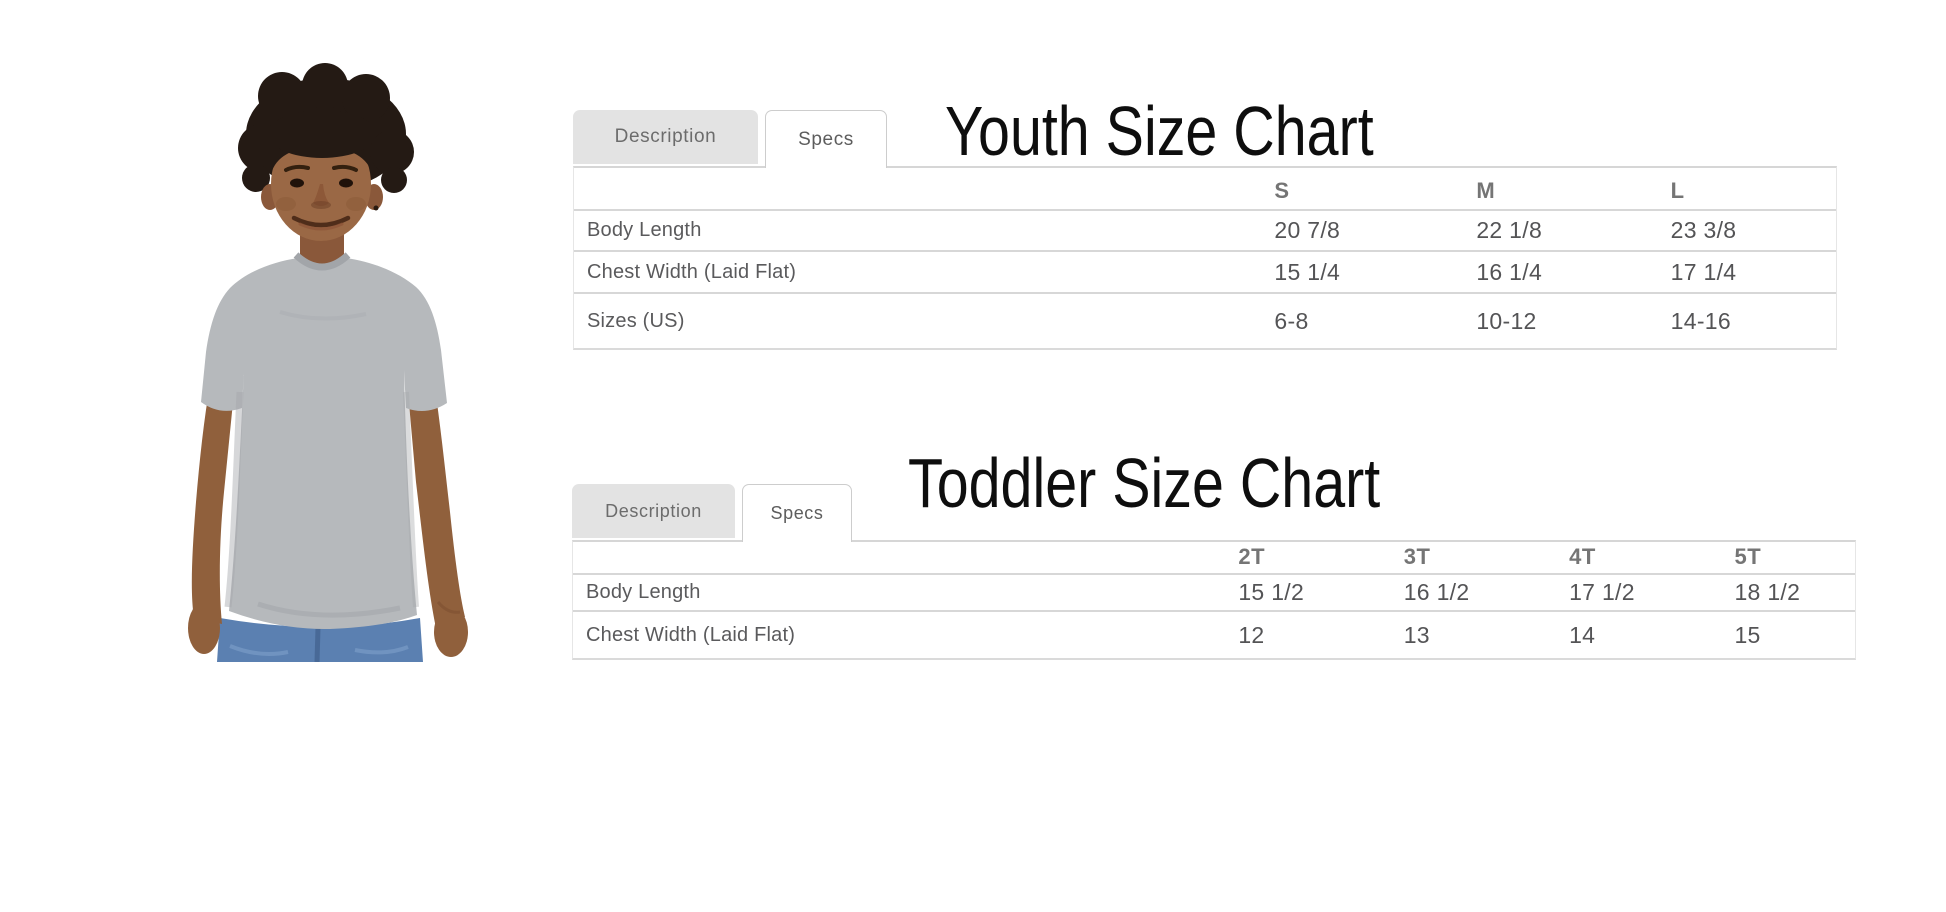 This screenshot has width=1946, height=912. I want to click on boy-model-illustration, so click(328, 363).